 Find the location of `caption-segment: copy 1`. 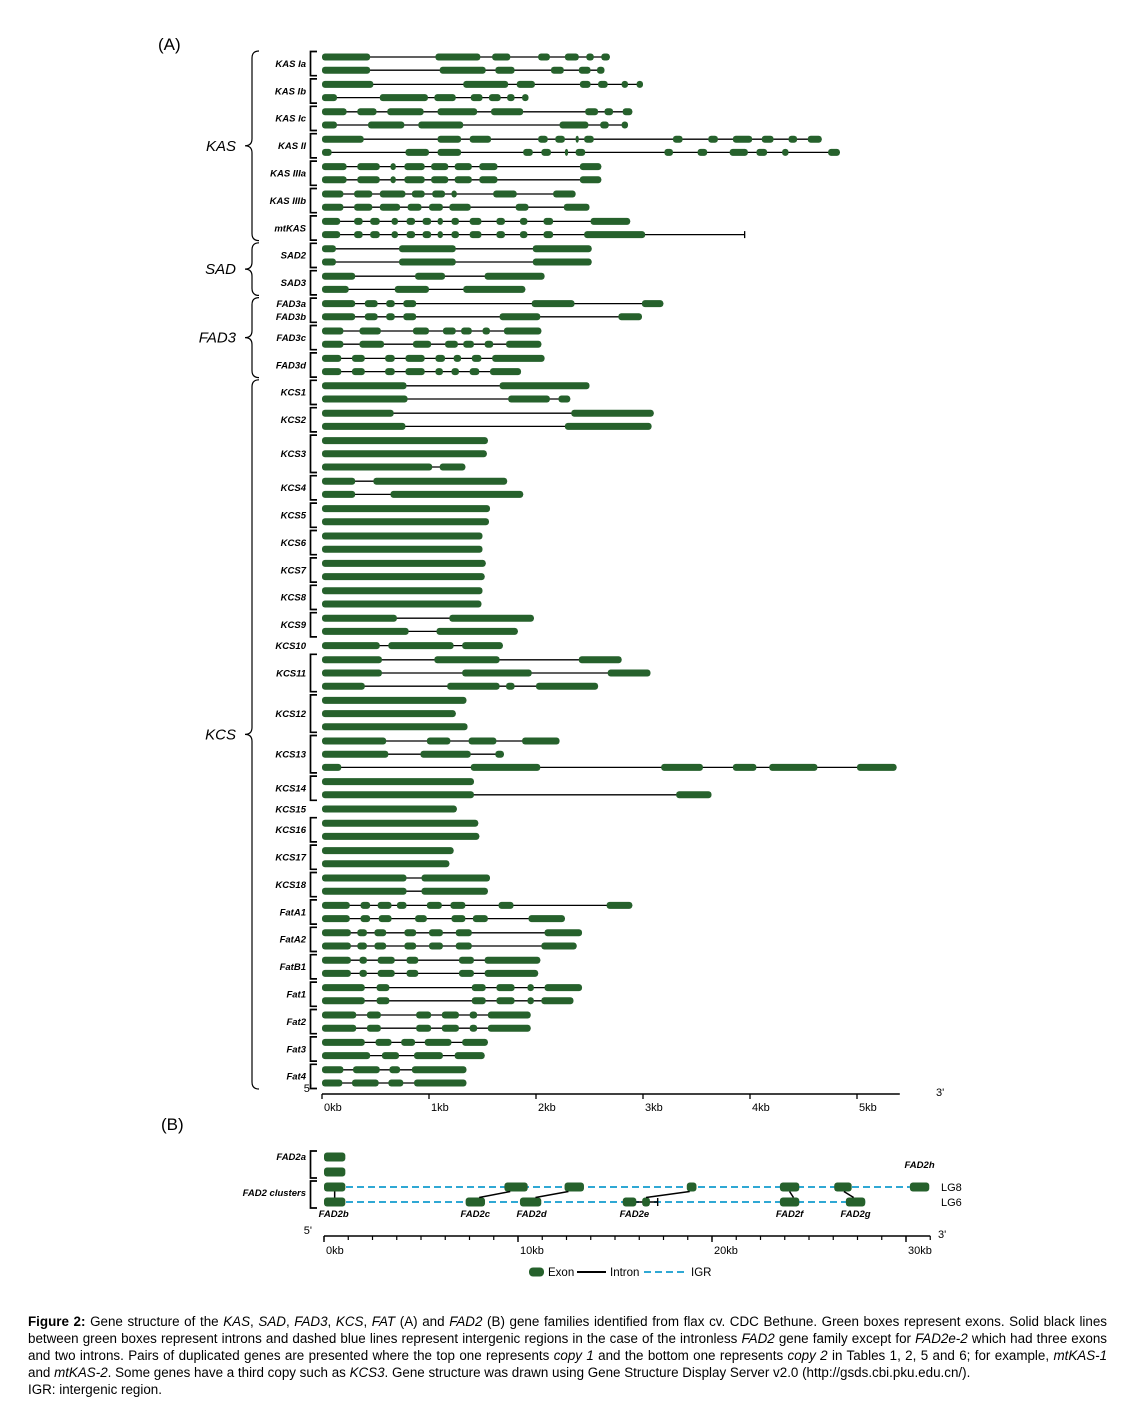

caption-segment: copy 1 is located at coordinates (573, 1356).